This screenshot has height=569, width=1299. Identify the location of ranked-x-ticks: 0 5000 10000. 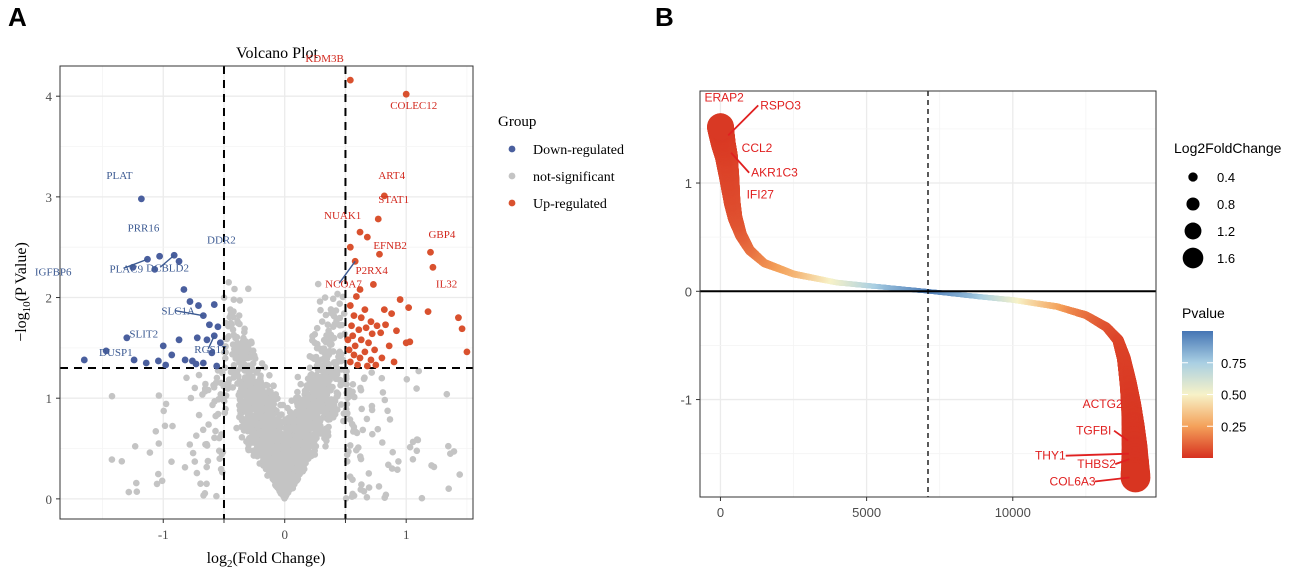
(874, 508).